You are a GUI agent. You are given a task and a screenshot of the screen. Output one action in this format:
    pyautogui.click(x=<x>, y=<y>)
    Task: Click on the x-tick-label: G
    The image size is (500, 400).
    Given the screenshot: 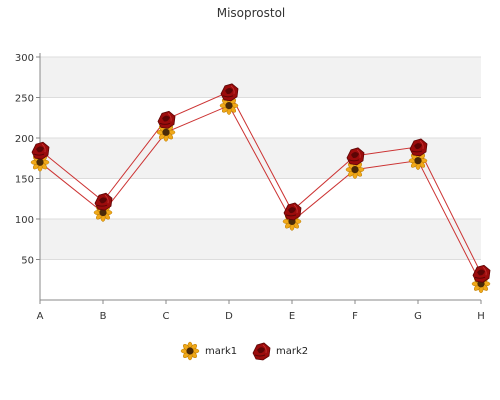 What is the action you would take?
    pyautogui.click(x=418, y=316)
    